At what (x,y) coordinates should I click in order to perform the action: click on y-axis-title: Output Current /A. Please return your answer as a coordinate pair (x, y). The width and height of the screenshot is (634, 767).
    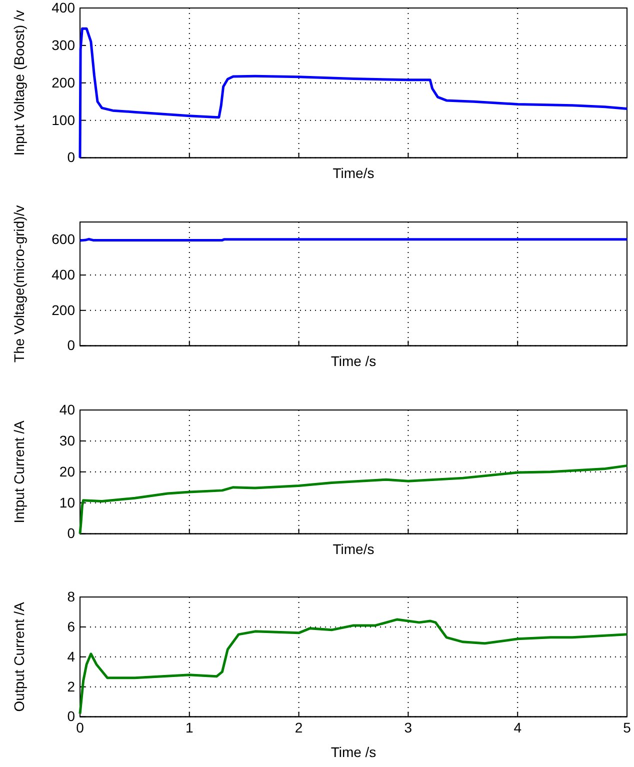
    Looking at the image, I should click on (19, 657).